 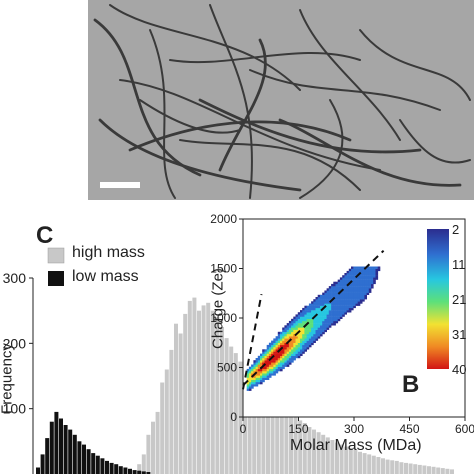 I want to click on heatmap-x-tick-label: 300, so click(x=354, y=429).